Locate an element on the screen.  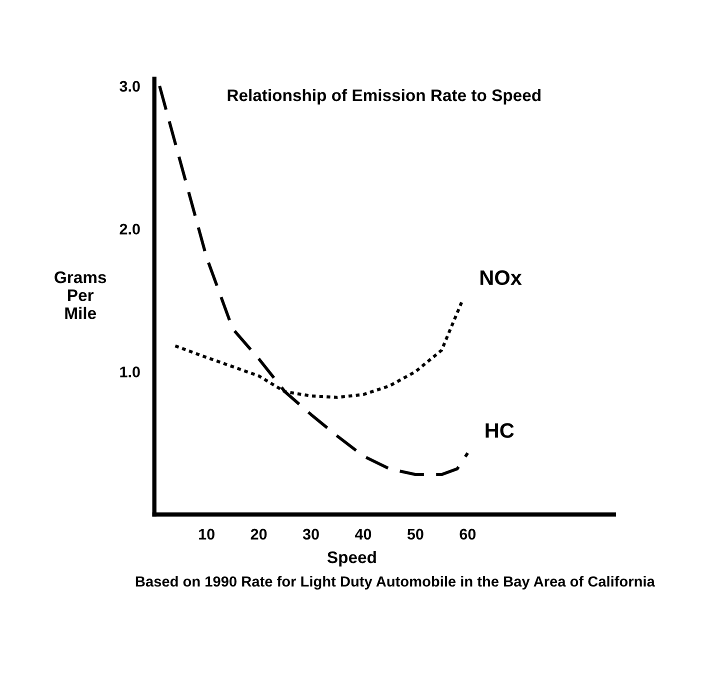
text: Based on 1990 Rate for Light Duty Automobile in the Bay Area of California is located at coordinates (395, 583).